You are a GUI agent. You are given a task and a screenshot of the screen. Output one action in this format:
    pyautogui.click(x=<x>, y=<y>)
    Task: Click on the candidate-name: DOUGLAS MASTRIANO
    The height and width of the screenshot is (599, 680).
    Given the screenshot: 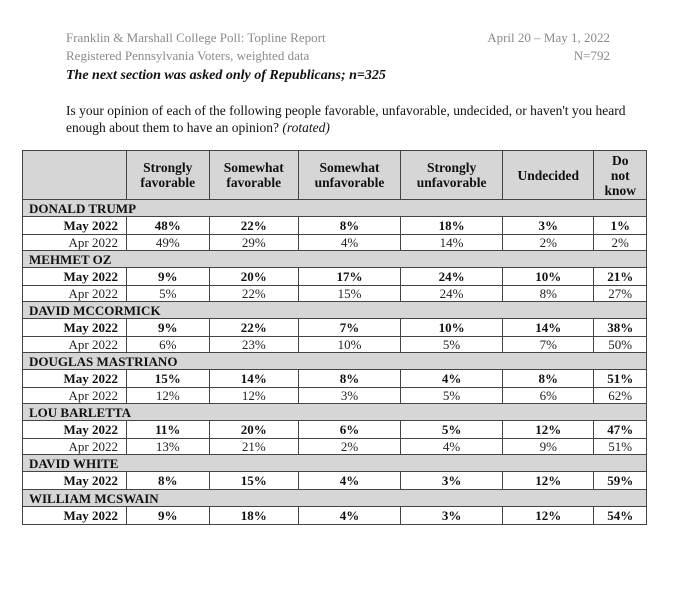 What is the action you would take?
    pyautogui.click(x=334, y=361)
    